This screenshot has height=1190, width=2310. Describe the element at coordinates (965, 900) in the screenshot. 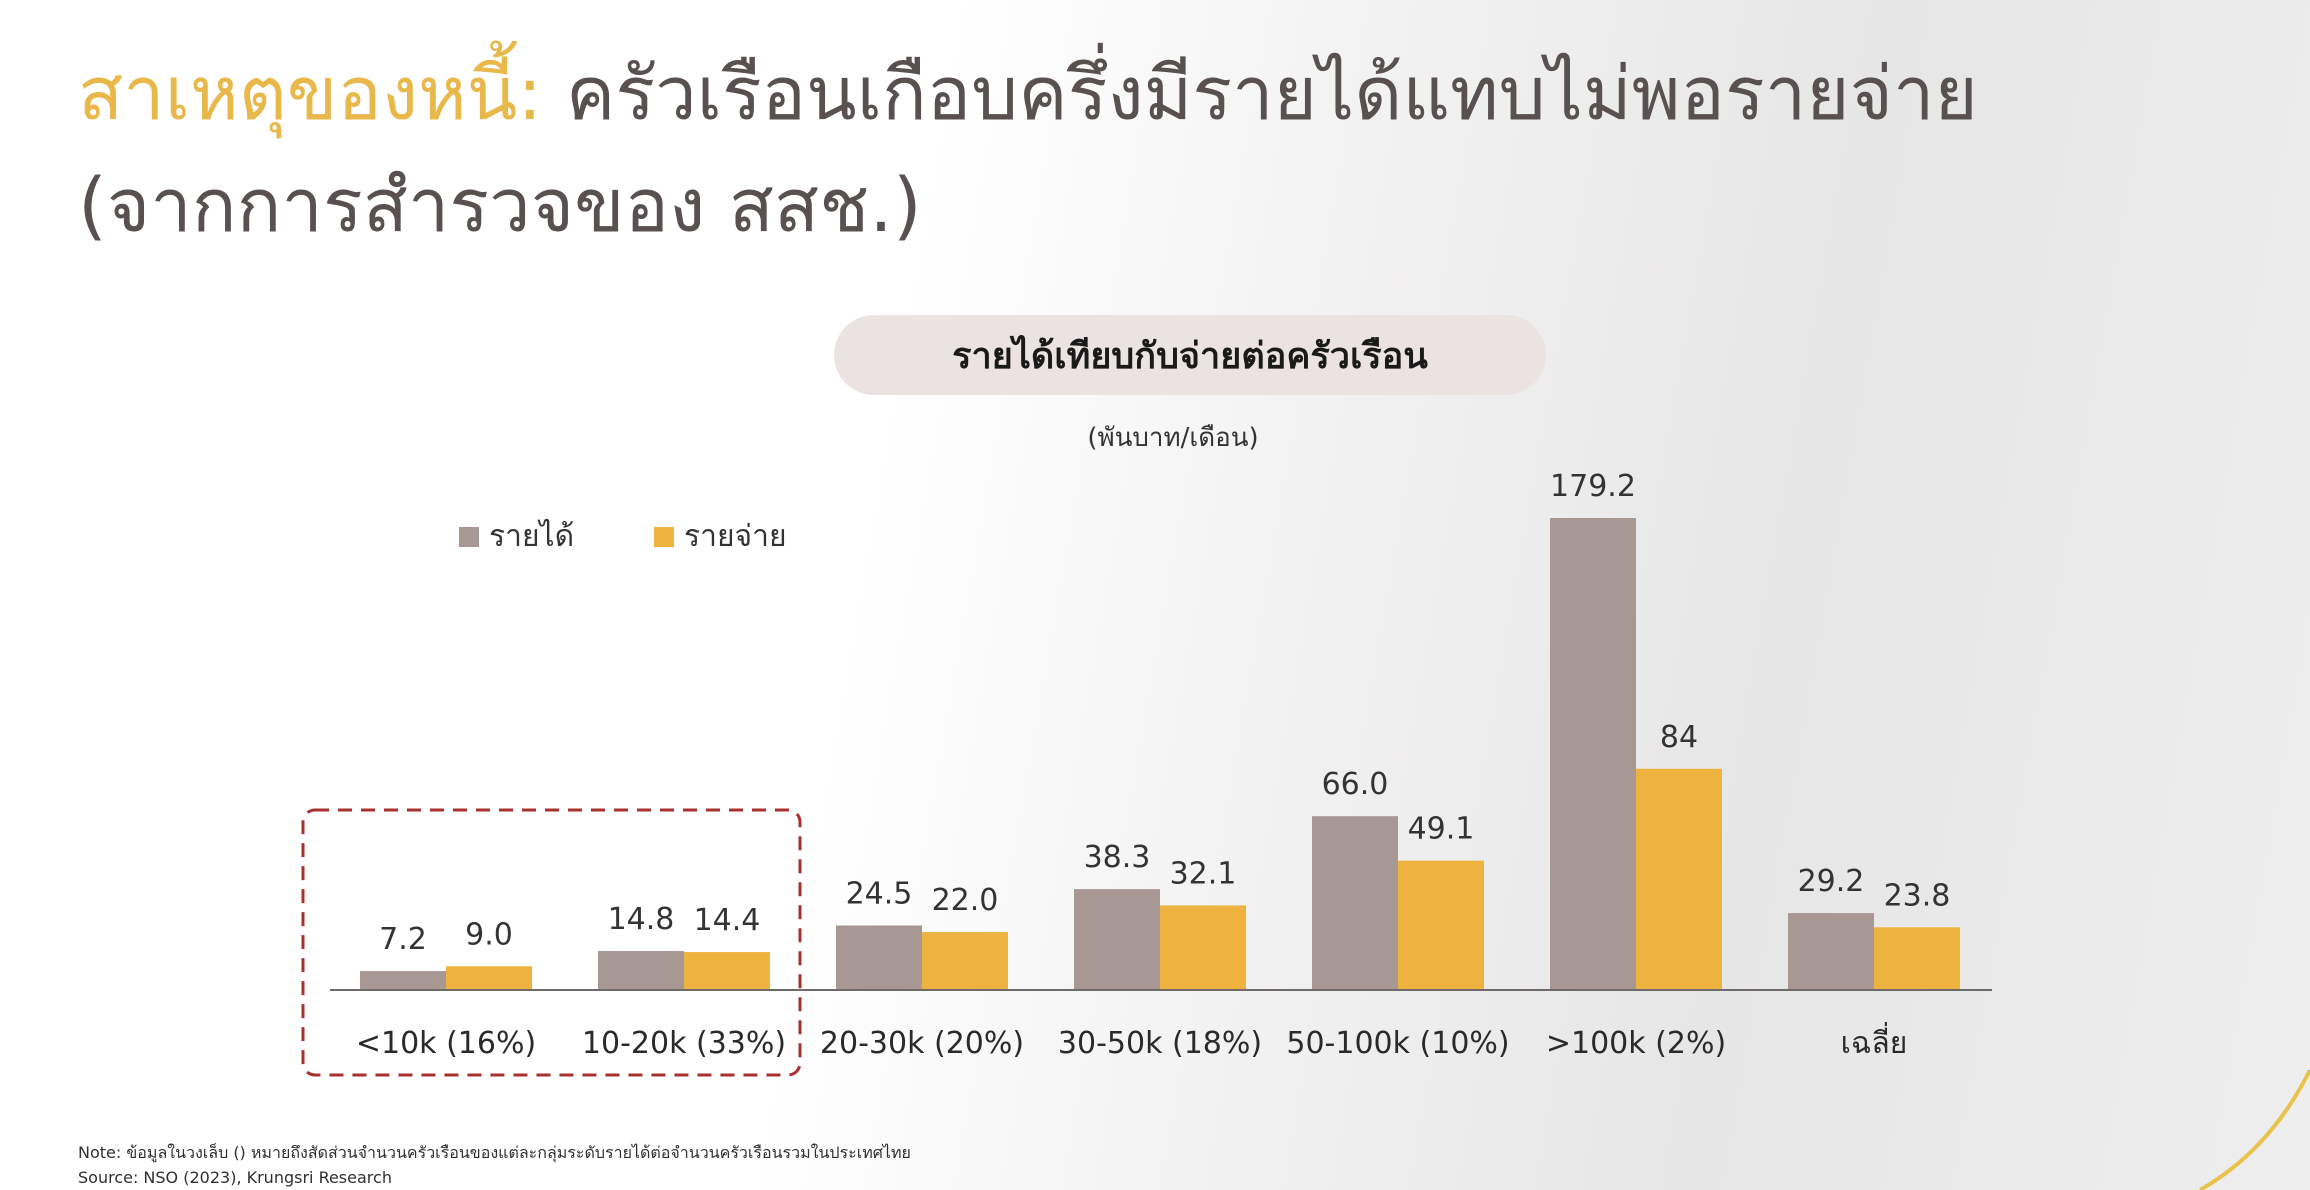

I see `value-label-expense-2: 22.0` at that location.